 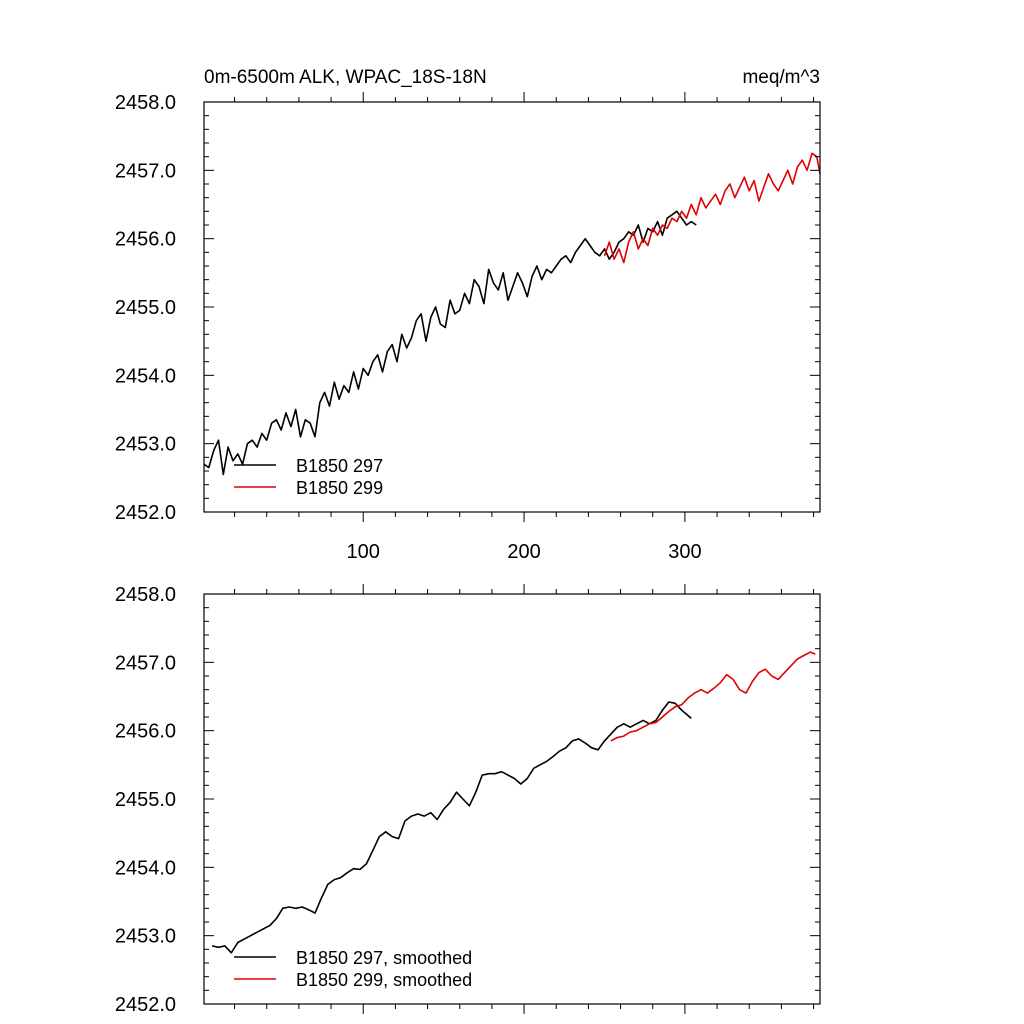 I want to click on chart-title: 0m-6500m ALK, WPAC_18S-18N, so click(x=345, y=77).